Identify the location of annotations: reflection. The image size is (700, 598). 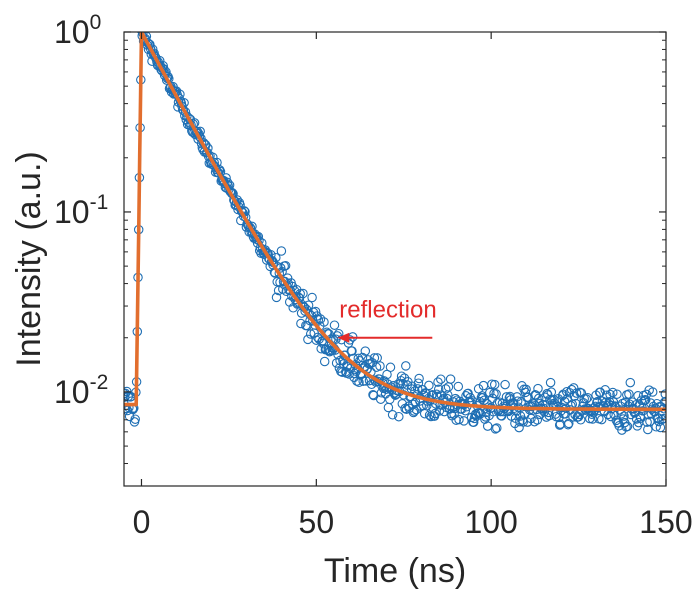
(387, 320).